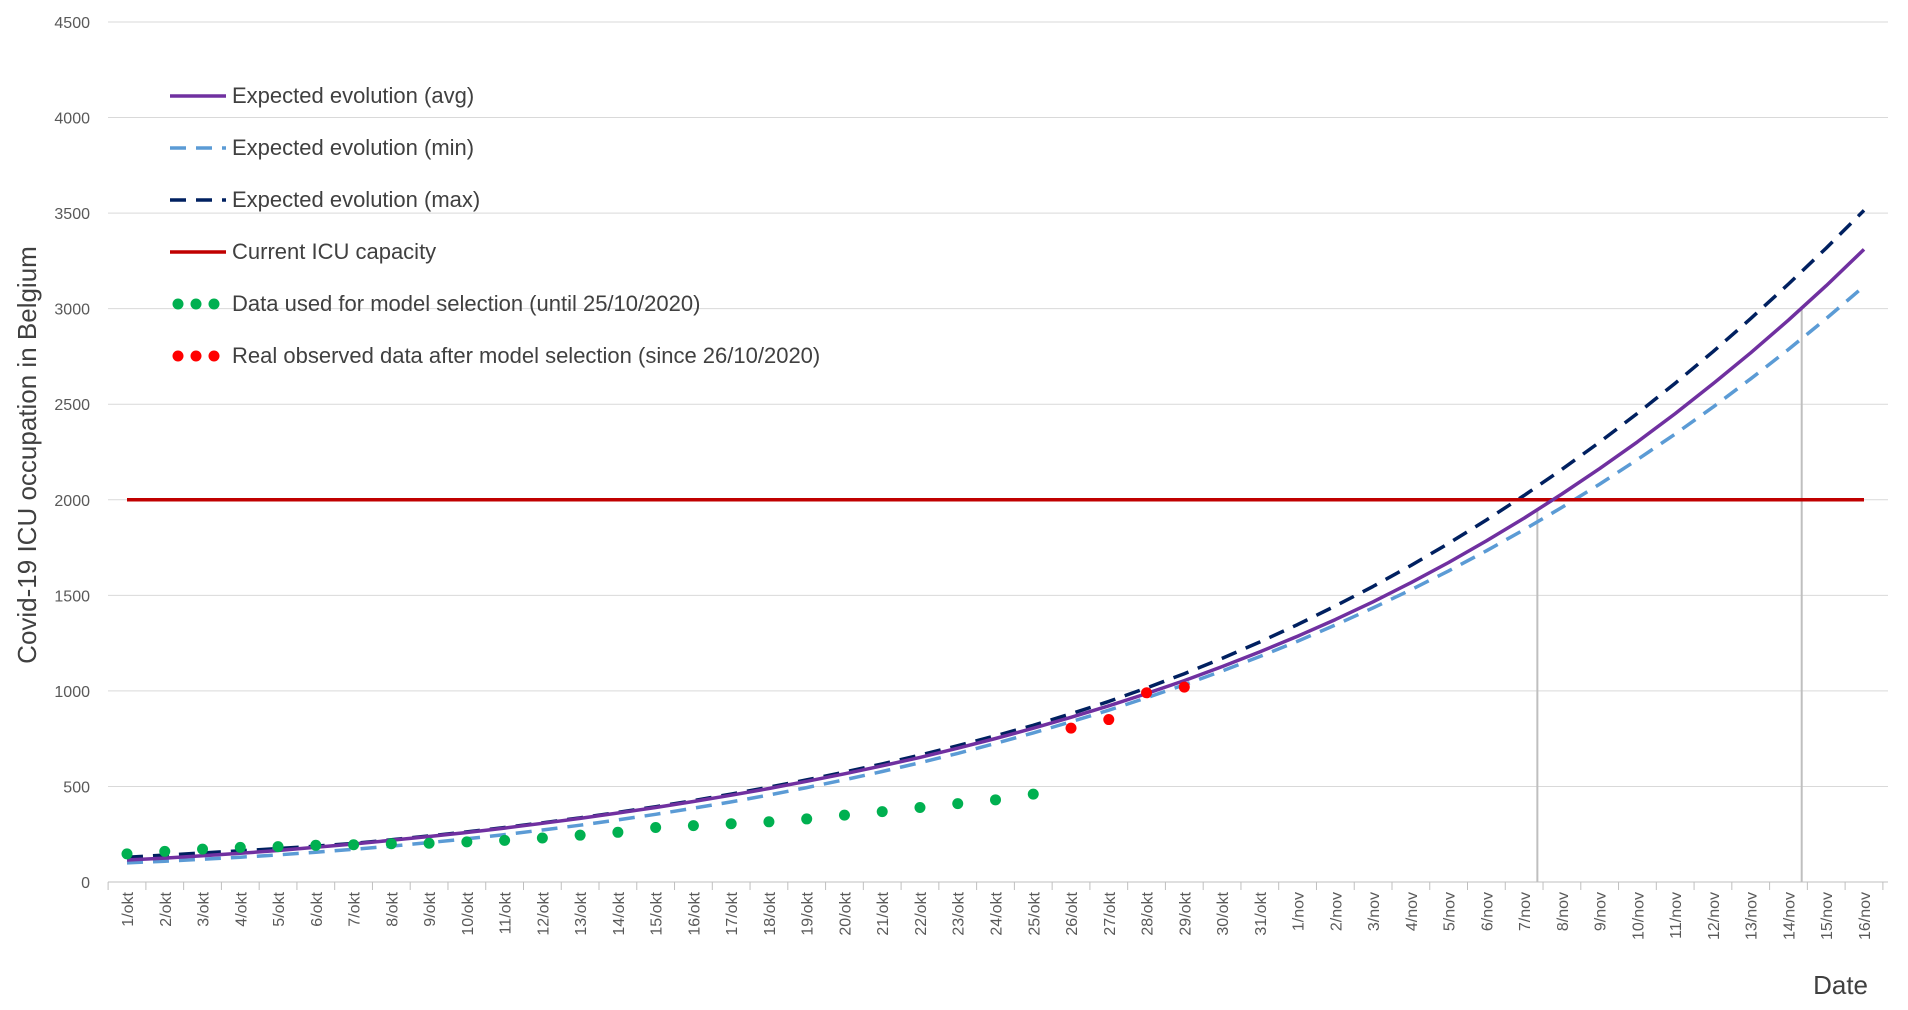 Image resolution: width=1908 pixels, height=1010 pixels. Describe the element at coordinates (241, 908) in the screenshot. I see `x-tick-label: 4/okt` at that location.